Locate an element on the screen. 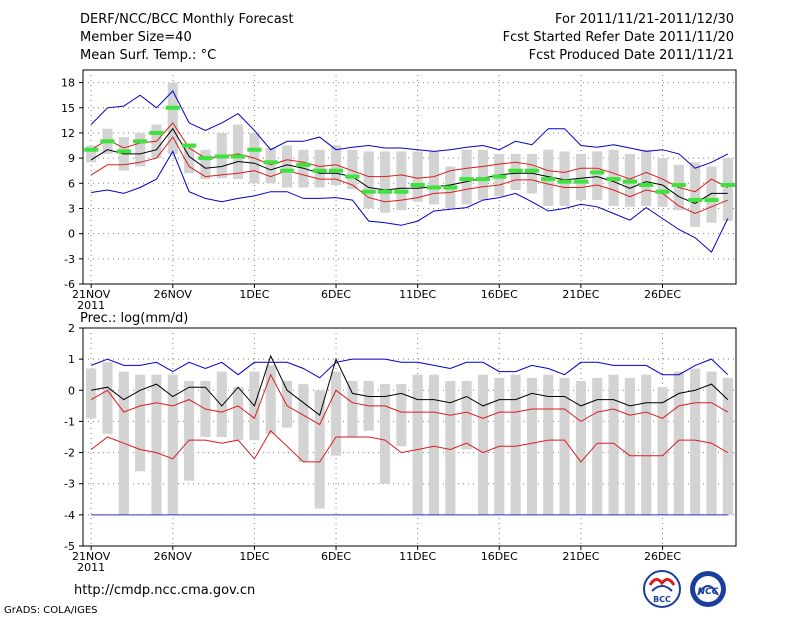  source-url: http://cmdp.ncc.cma.gov.cn is located at coordinates (165, 590).